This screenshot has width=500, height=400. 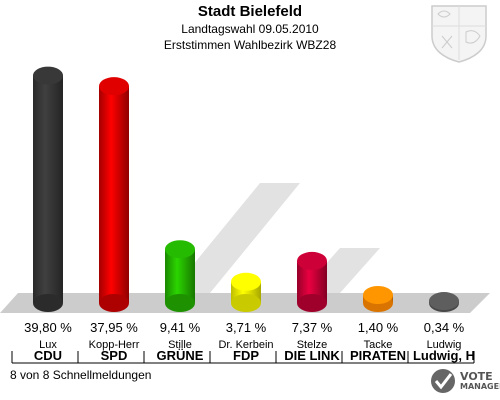 What do you see at coordinates (180, 327) in the screenshot?
I see `value-label: 9,41 %` at bounding box center [180, 327].